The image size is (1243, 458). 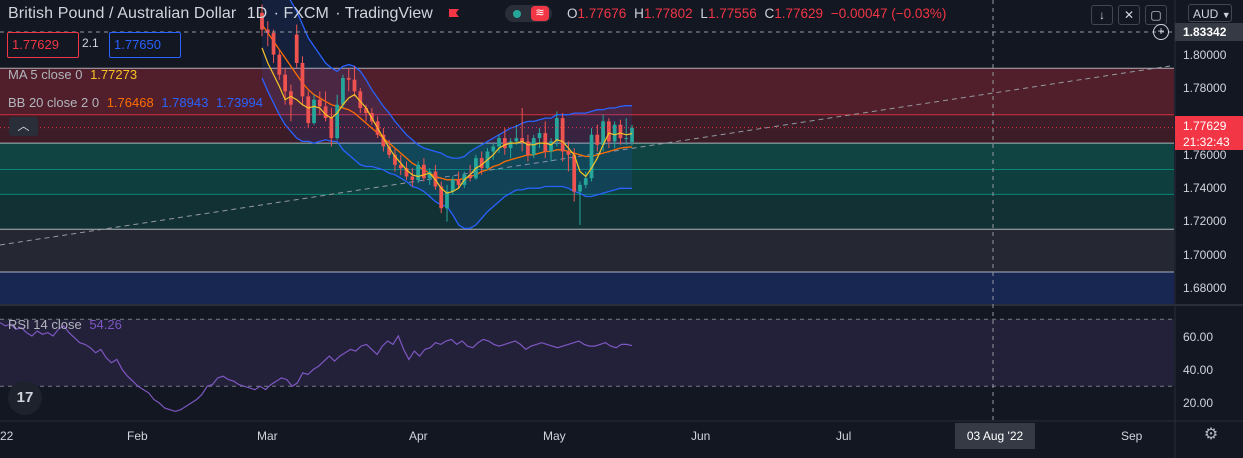 What do you see at coordinates (185, 102) in the screenshot?
I see `bb-upper-value: 1.78943` at bounding box center [185, 102].